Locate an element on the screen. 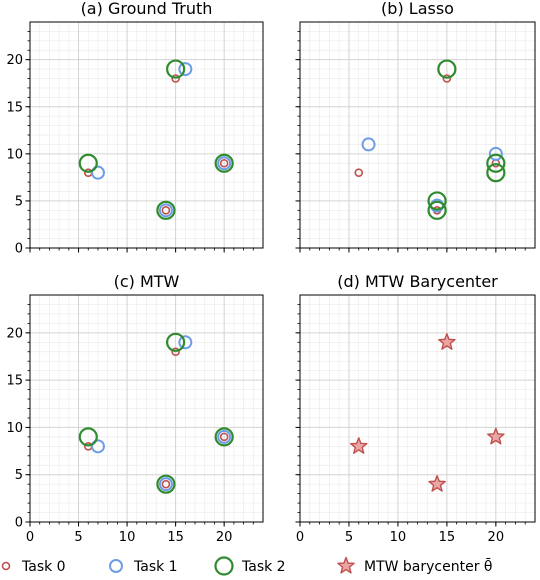 The width and height of the screenshot is (540, 580). legend: Task 0 Task 1 Task 2 MTW barycenter θ̄ is located at coordinates (247, 566).